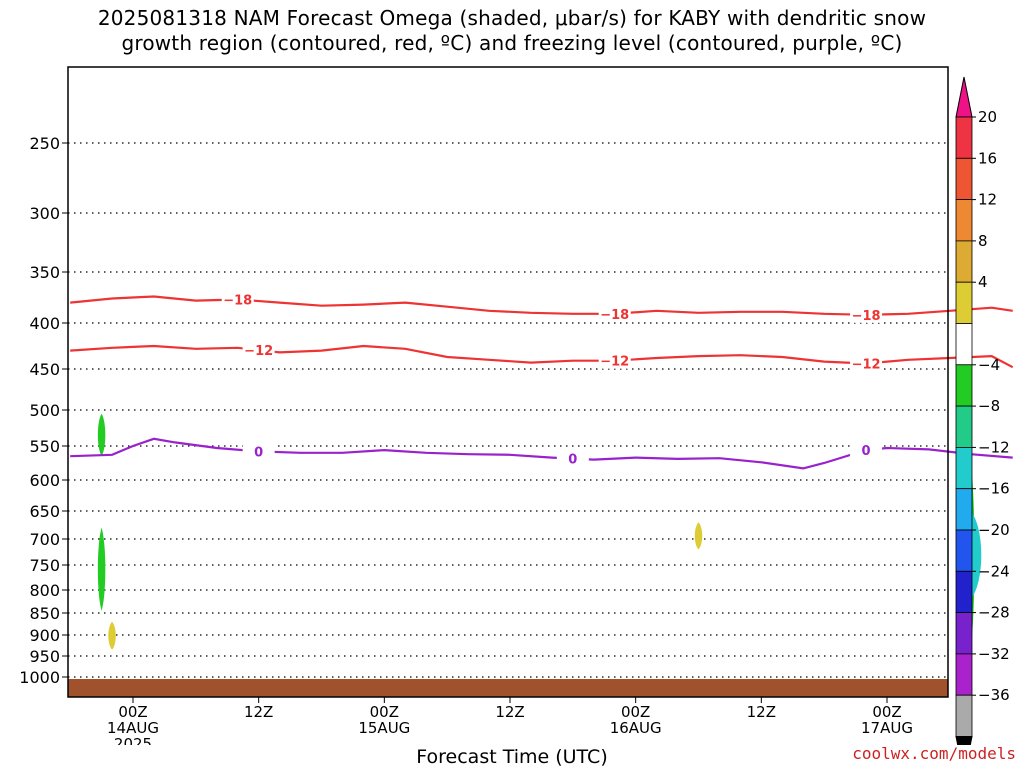  I want to click on contour-label--18-2: −18, so click(866, 316).